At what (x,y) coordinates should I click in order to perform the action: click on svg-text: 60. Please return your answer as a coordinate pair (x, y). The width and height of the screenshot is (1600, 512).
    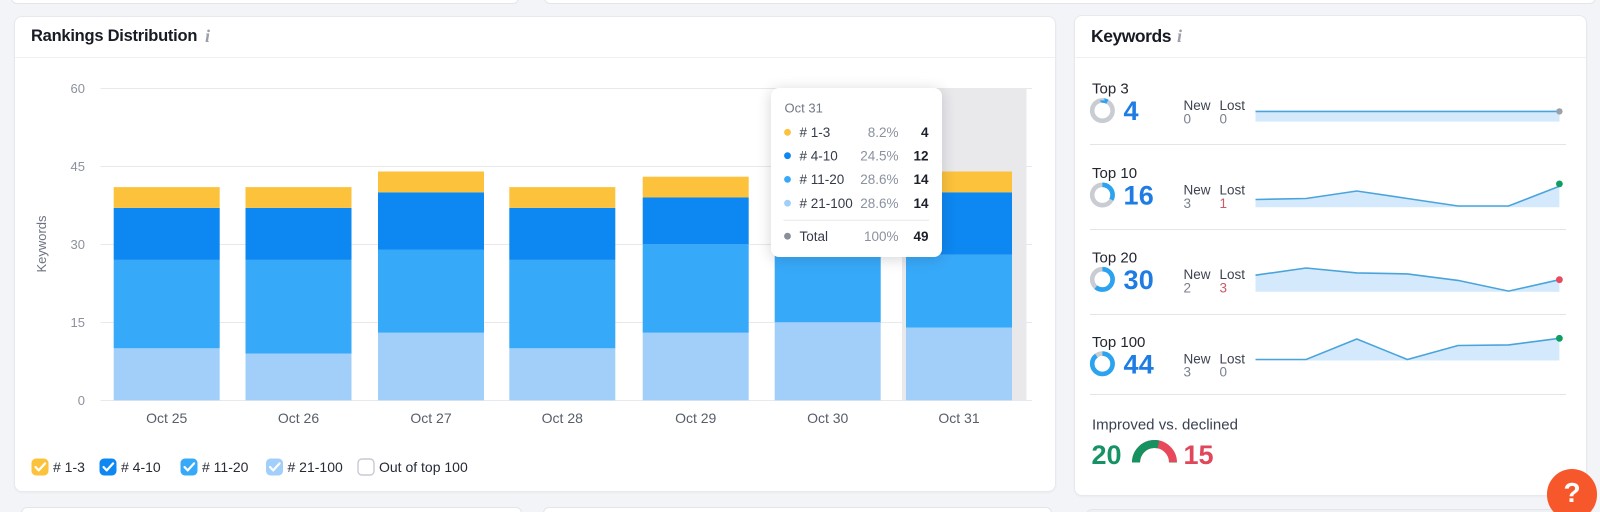
    Looking at the image, I should click on (78, 88).